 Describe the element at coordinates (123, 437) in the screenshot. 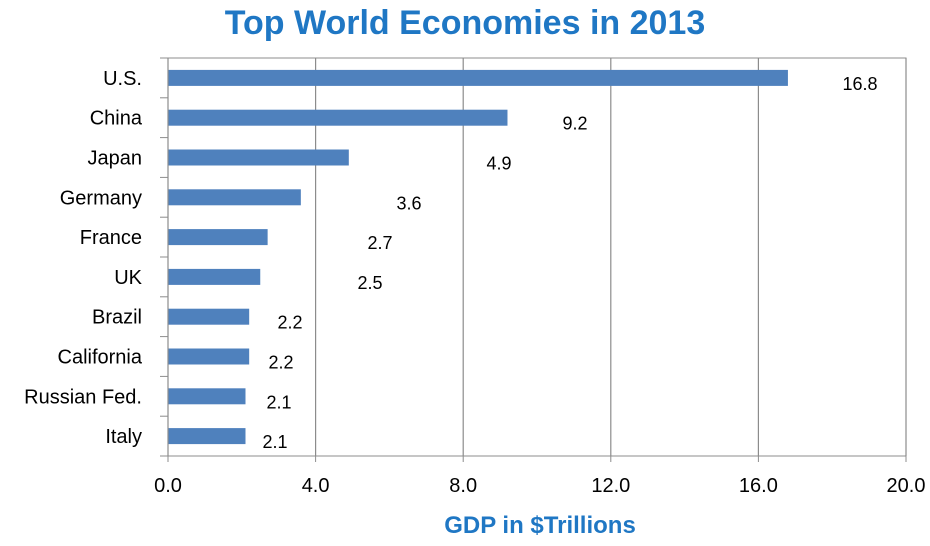

I see `category-label: Italy` at that location.